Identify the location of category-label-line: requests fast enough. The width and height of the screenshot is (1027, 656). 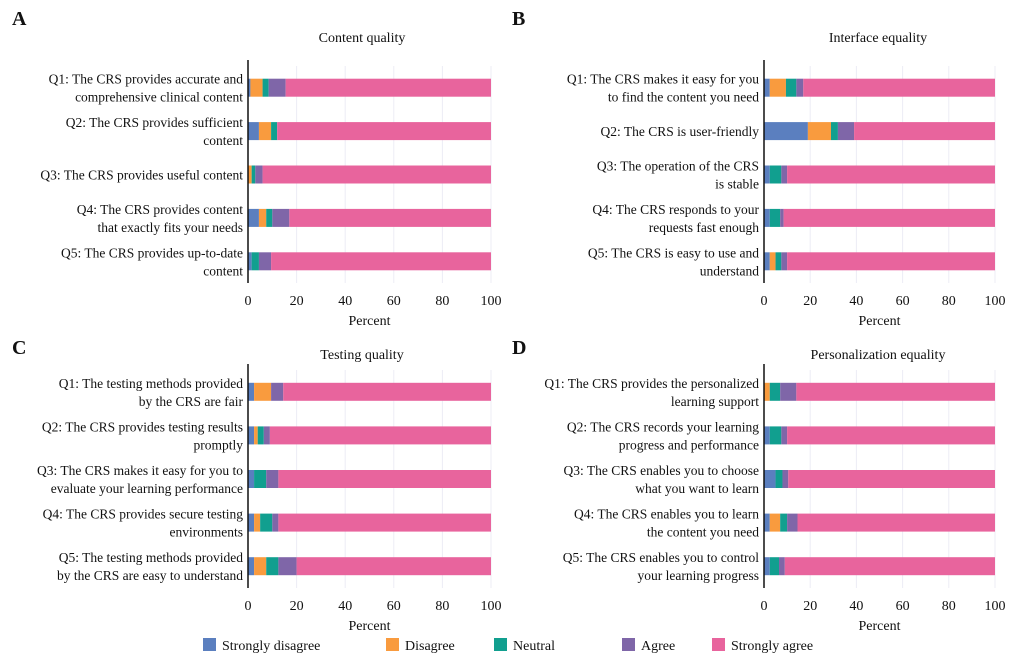
(704, 227).